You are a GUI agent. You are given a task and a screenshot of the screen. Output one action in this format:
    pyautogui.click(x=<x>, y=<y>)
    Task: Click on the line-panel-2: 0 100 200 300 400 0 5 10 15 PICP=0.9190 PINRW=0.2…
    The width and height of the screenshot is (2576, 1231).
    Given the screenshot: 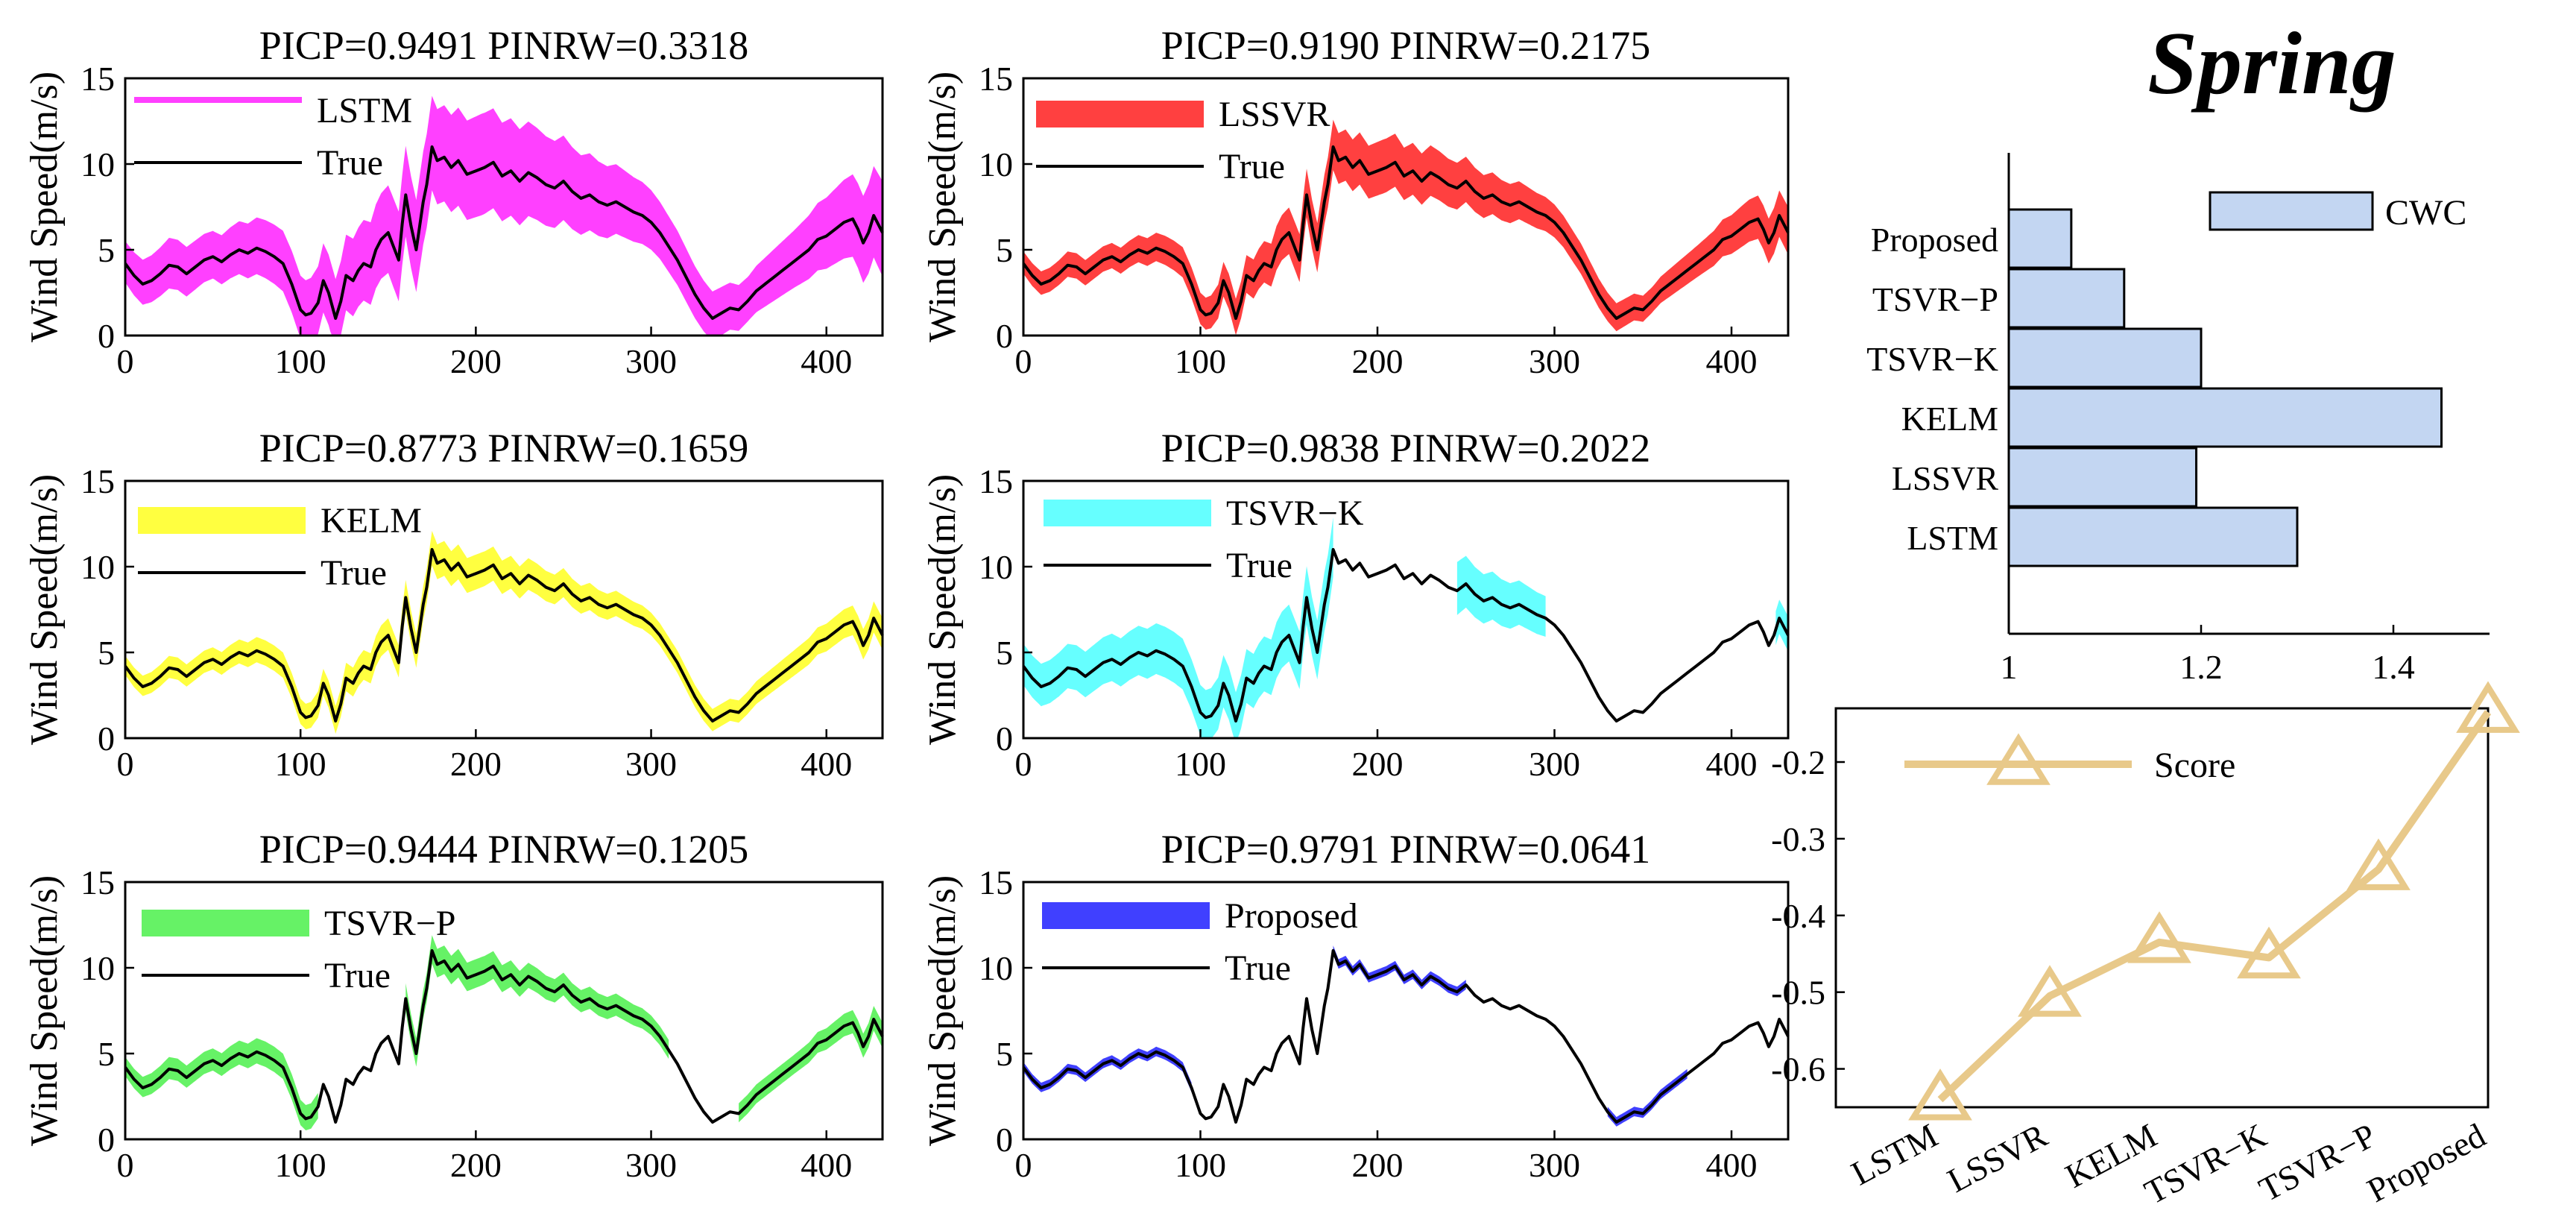 What is the action you would take?
    pyautogui.click(x=1355, y=201)
    